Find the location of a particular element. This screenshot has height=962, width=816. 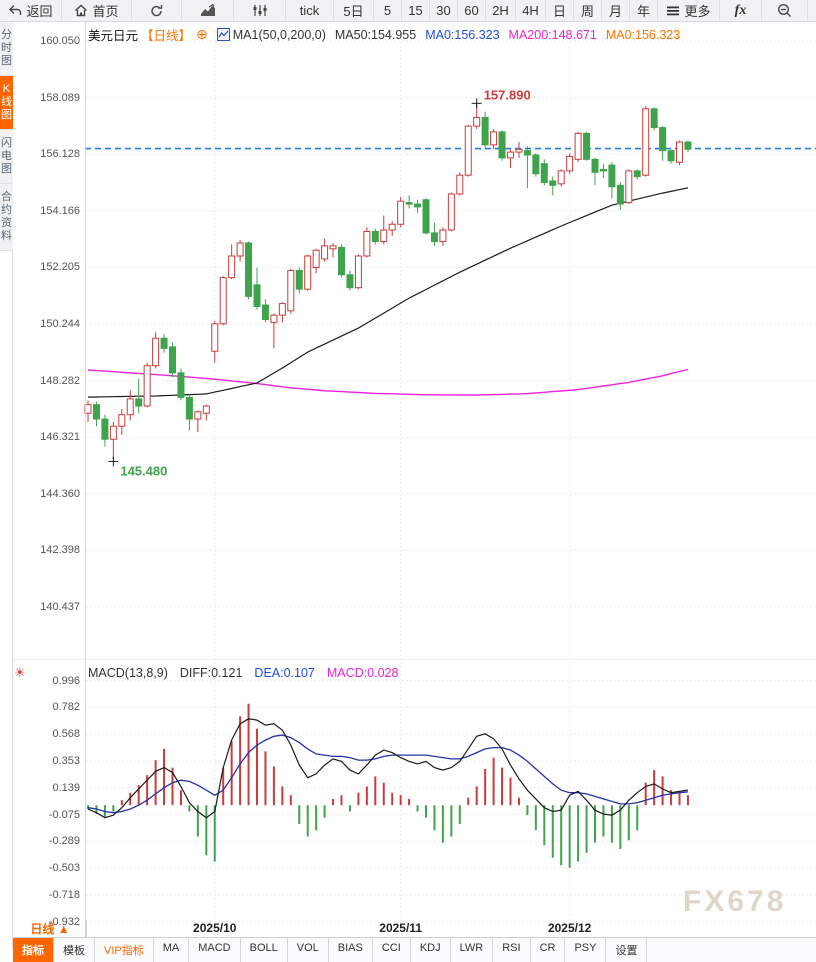

toolbar-candle-settings-icon is located at coordinates (260, 10).